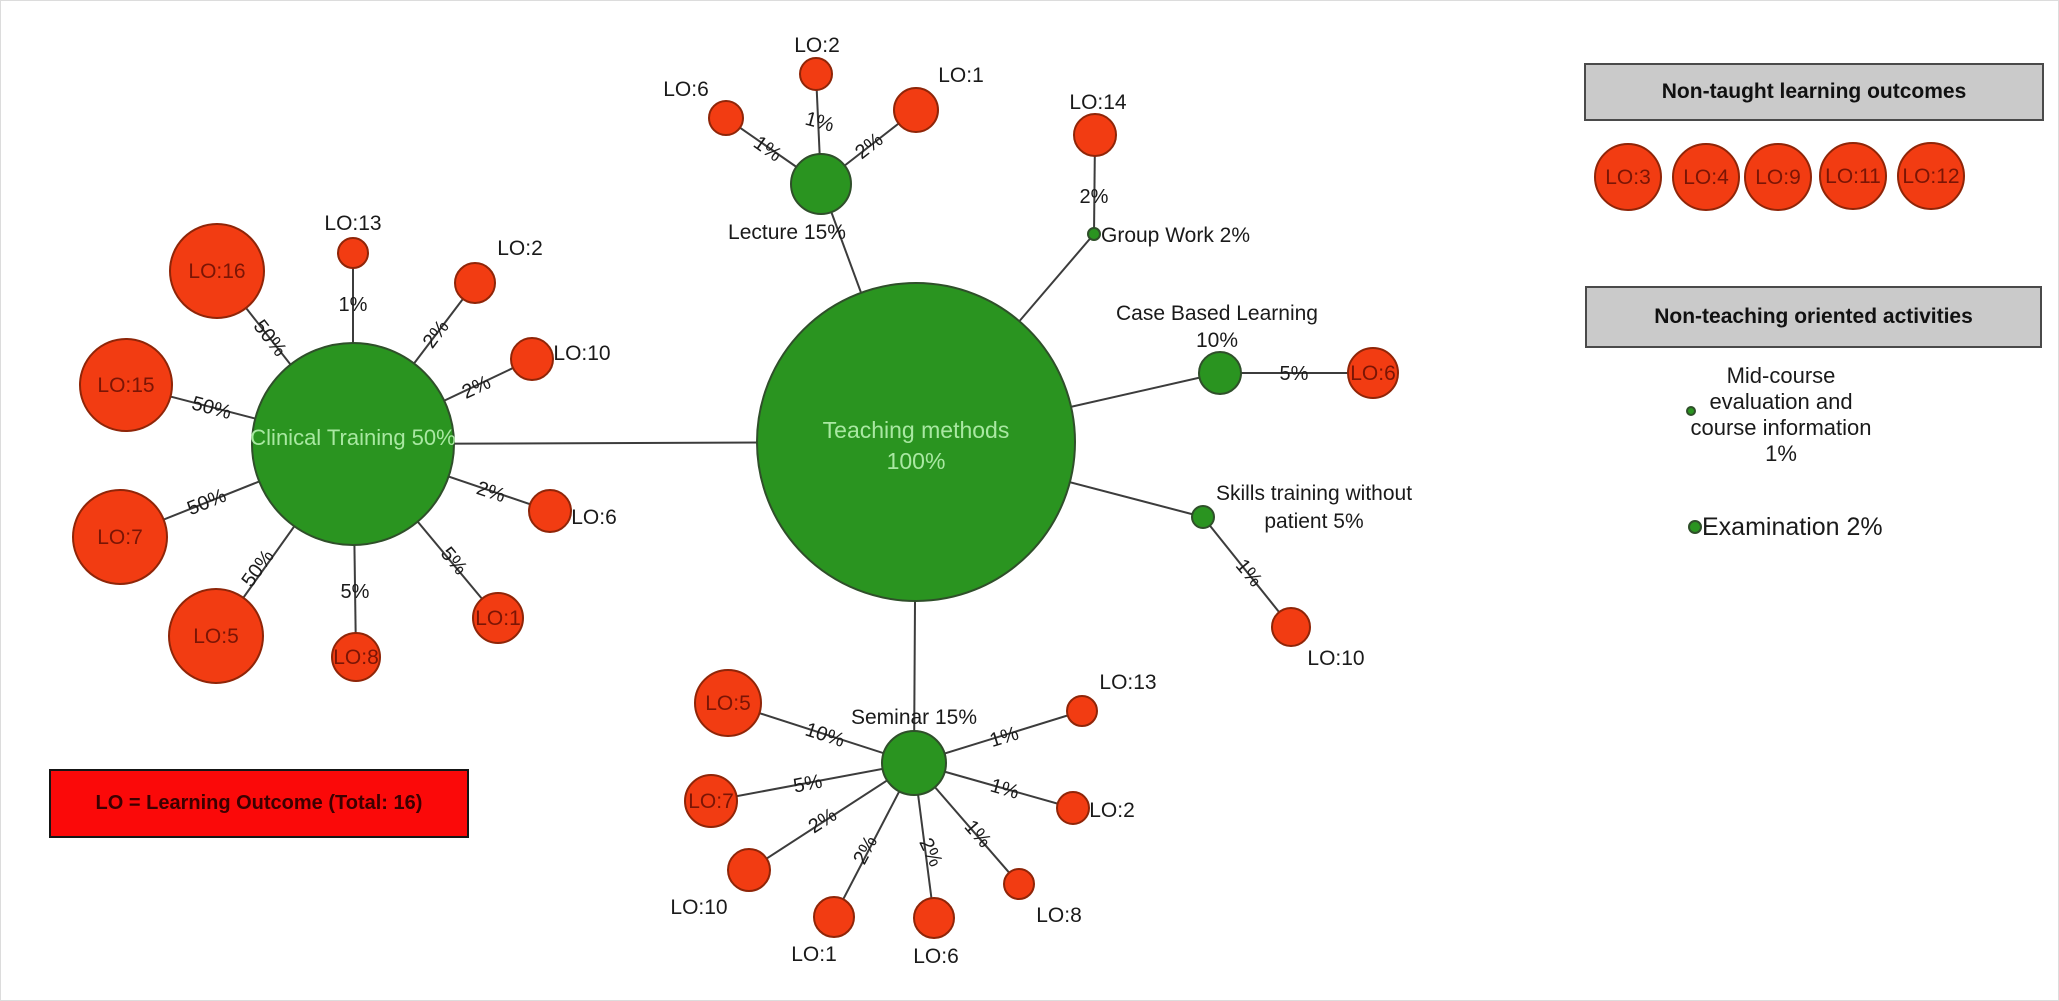 Image resolution: width=2059 pixels, height=1001 pixels. Describe the element at coordinates (787, 232) in the screenshot. I see `label-lecture: Lecture 15%` at that location.